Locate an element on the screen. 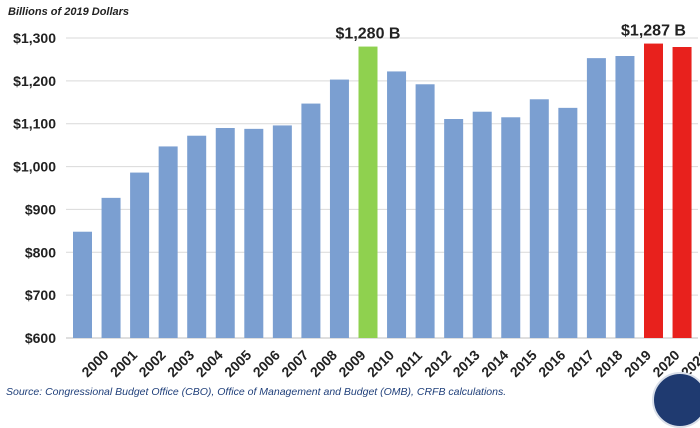  bar-2007 is located at coordinates (282, 231).